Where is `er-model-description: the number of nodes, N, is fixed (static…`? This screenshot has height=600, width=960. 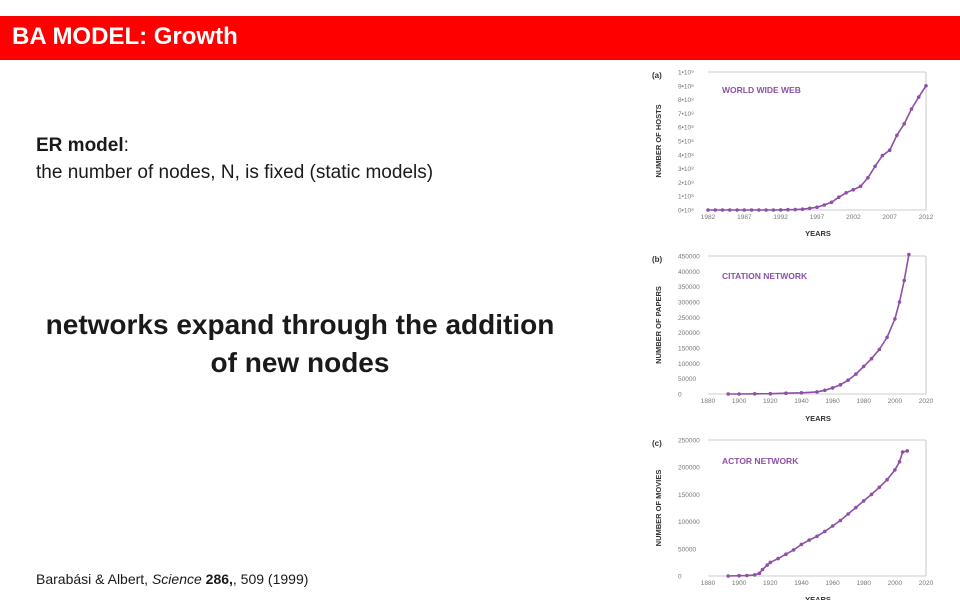
er-model-description: the number of nodes, N, is fixed (static… is located at coordinates (235, 172).